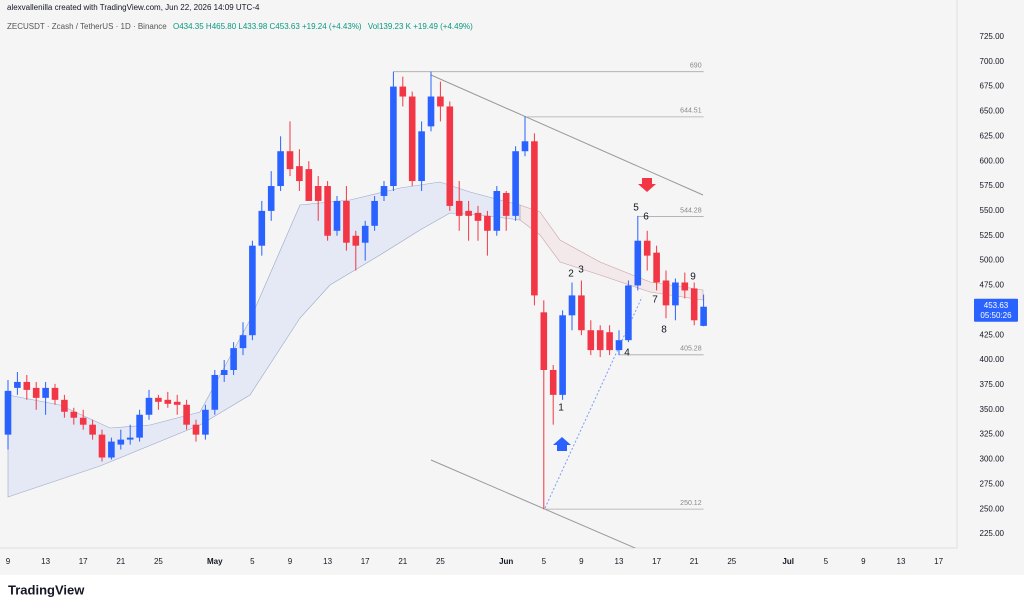 The image size is (1024, 612). Describe the element at coordinates (992, 533) in the screenshot. I see `y-tick-label: 225.00` at that location.